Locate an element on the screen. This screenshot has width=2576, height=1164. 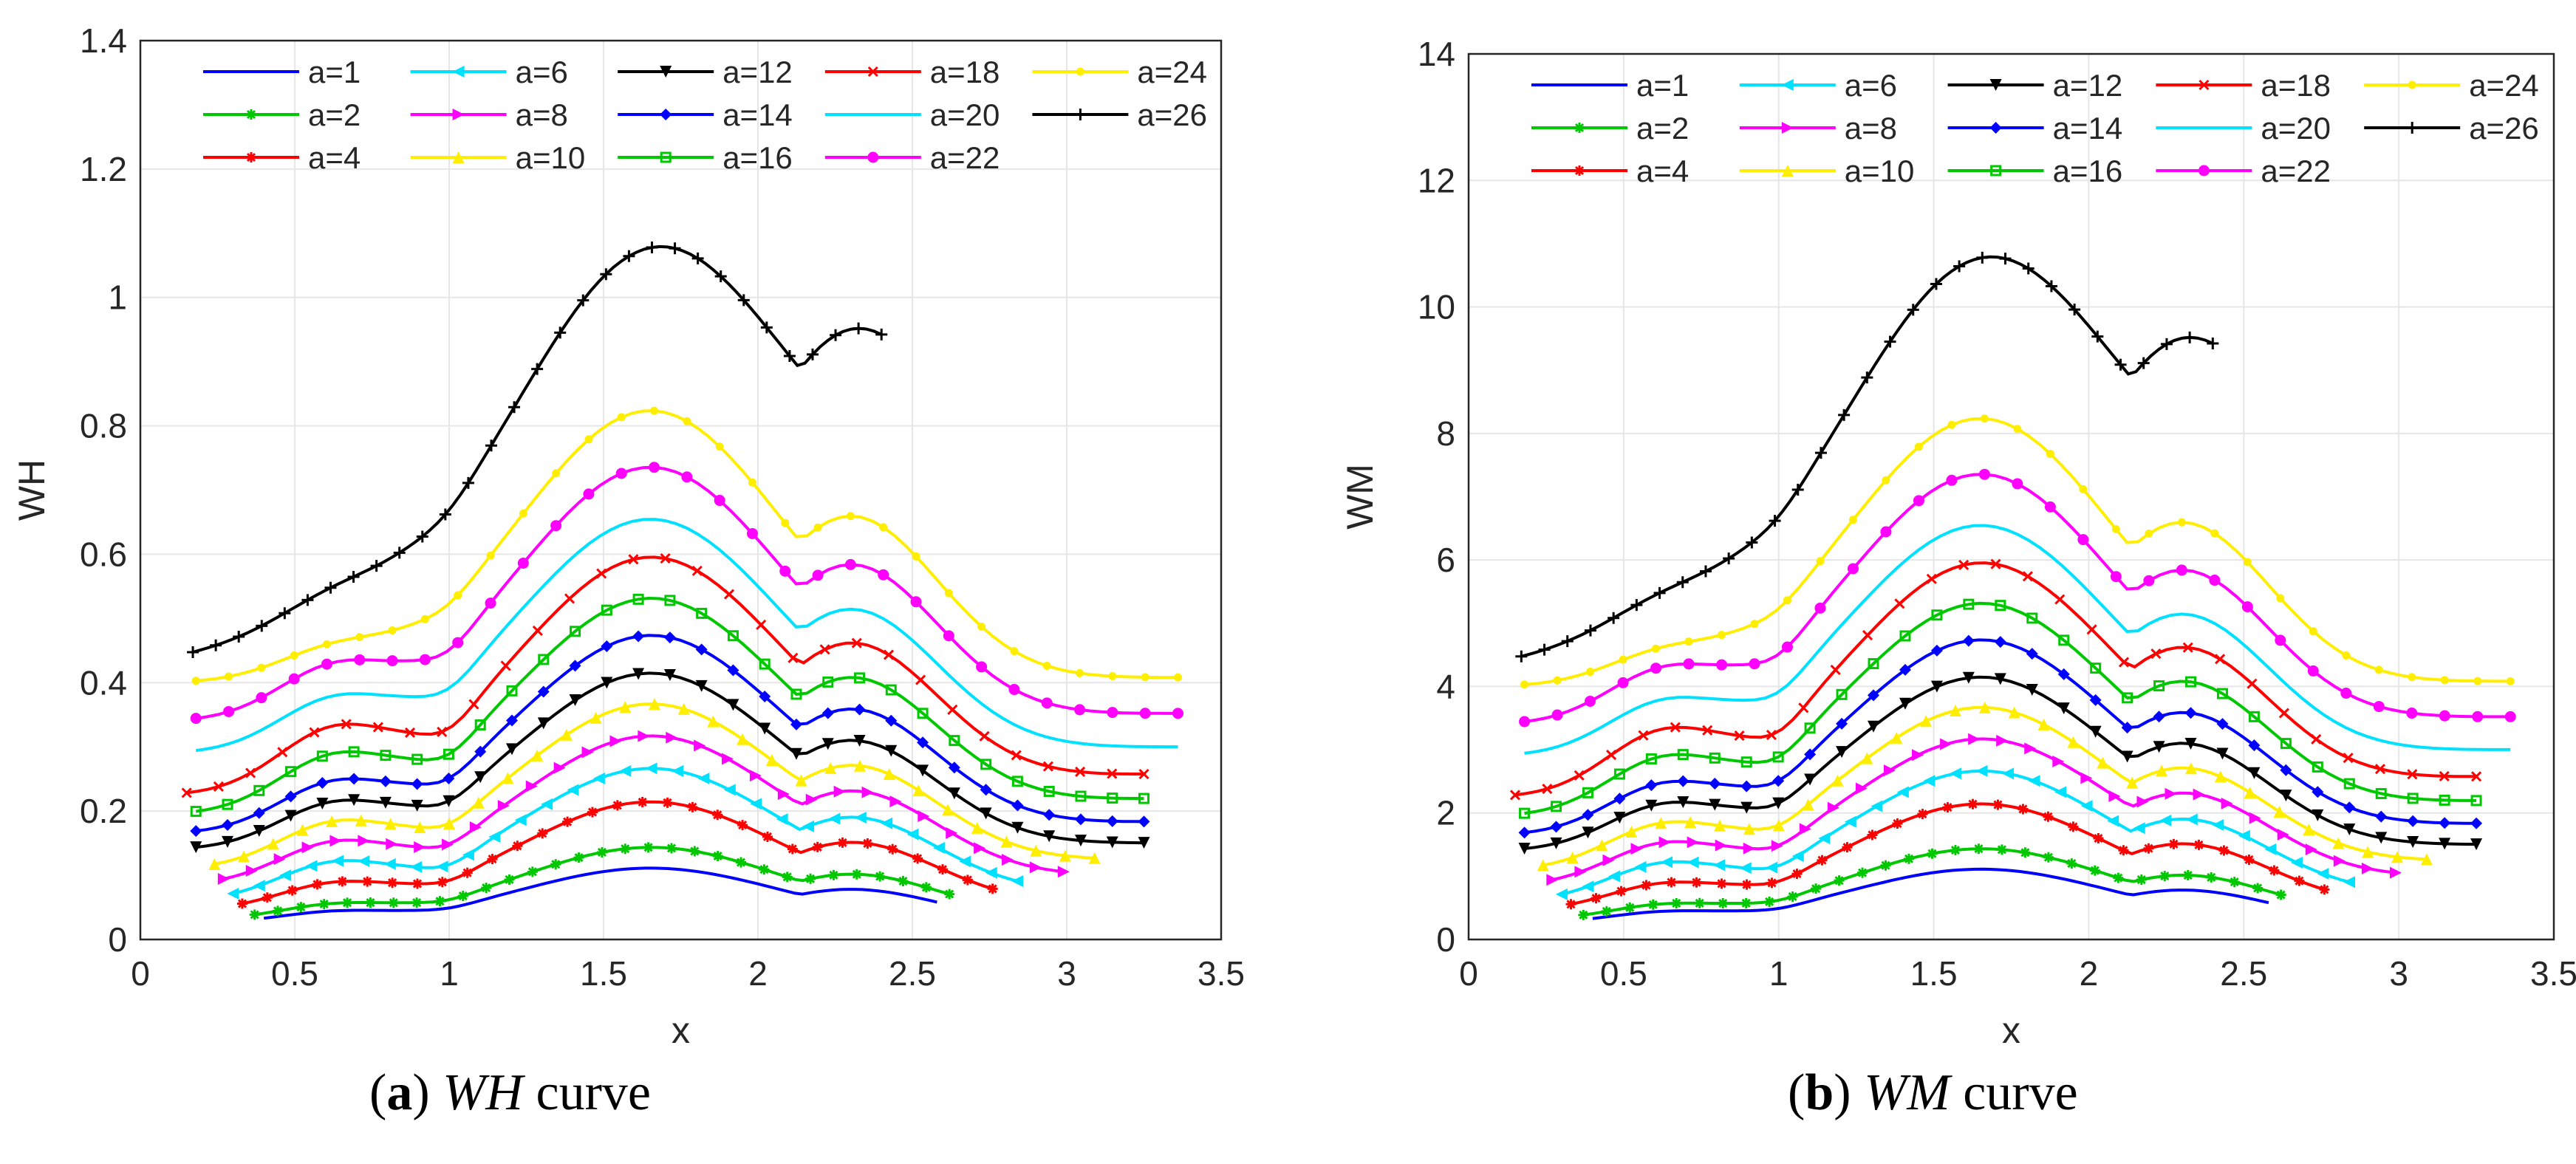
legend-label: a=24 is located at coordinates (1172, 72).